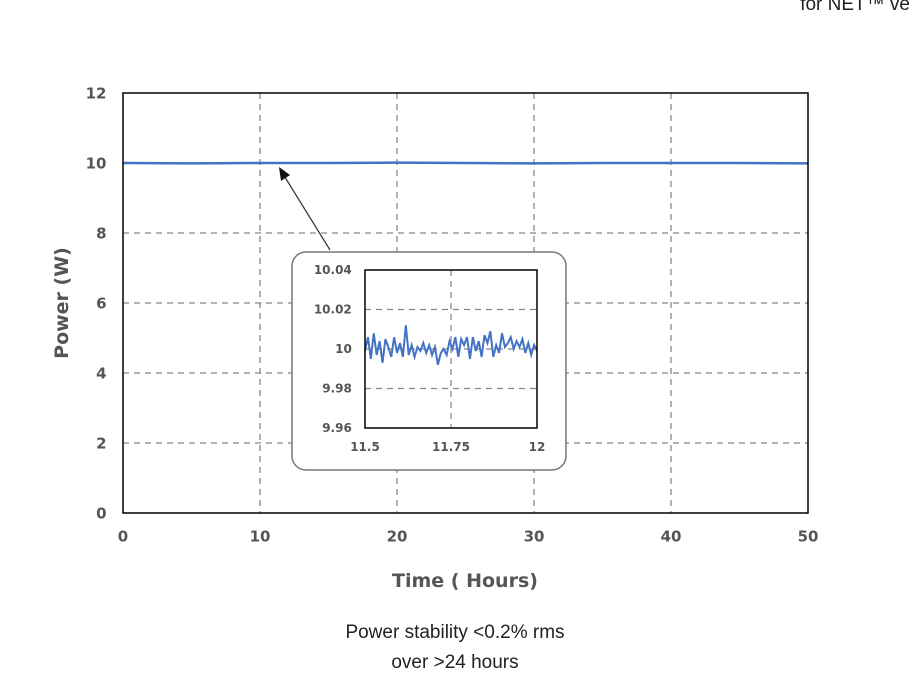  Describe the element at coordinates (455, 662) in the screenshot. I see `caption-line-2: over >24 hours` at that location.